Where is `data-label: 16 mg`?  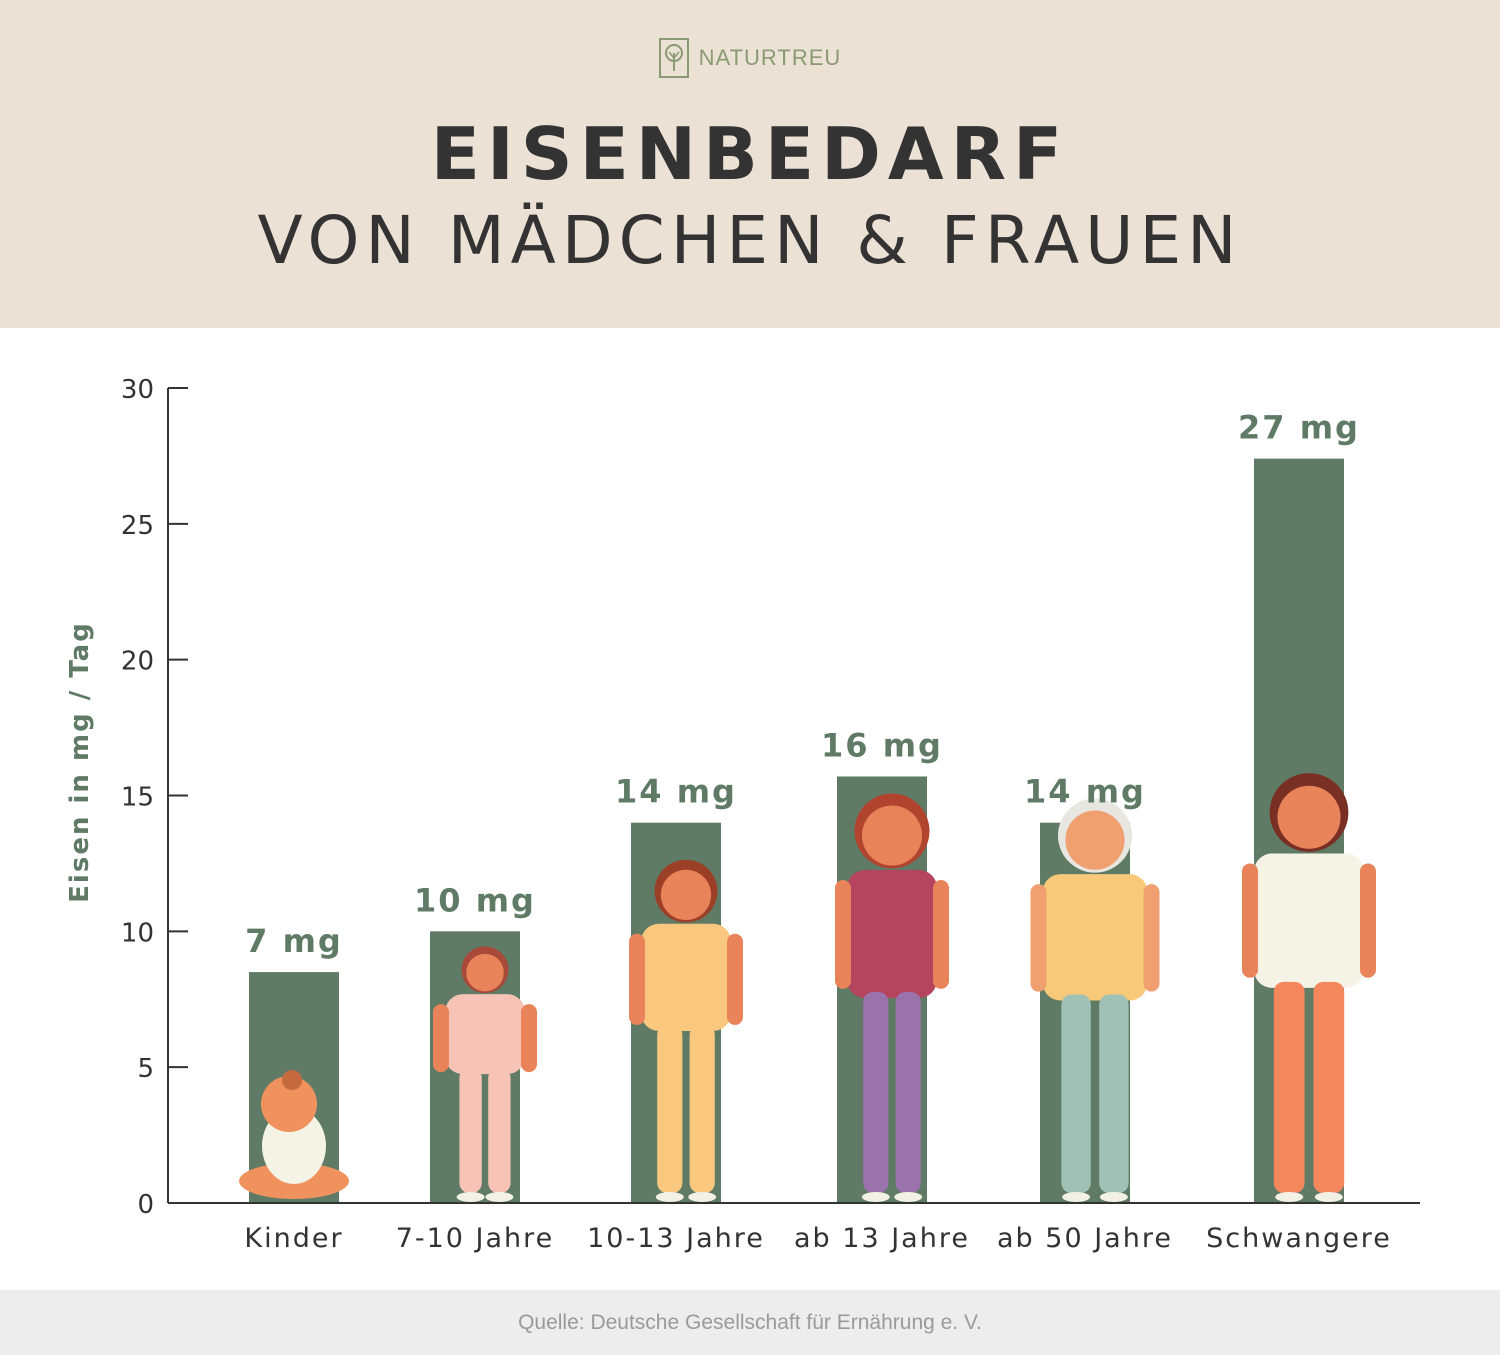 data-label: 16 mg is located at coordinates (882, 745).